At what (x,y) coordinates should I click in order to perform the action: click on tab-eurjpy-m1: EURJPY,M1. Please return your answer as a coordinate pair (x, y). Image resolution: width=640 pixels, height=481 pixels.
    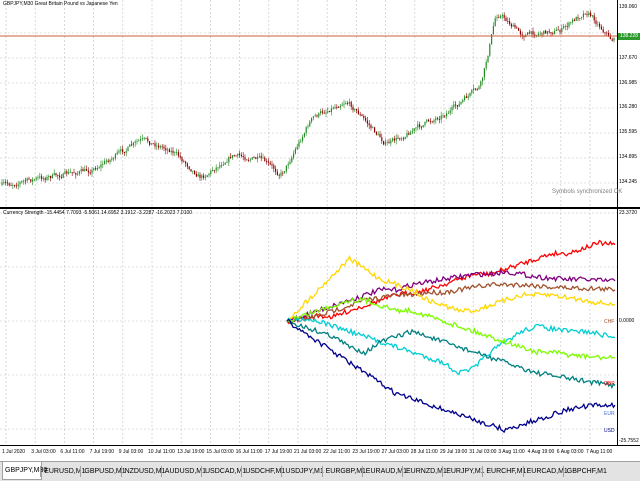
    Looking at the image, I should click on (465, 471).